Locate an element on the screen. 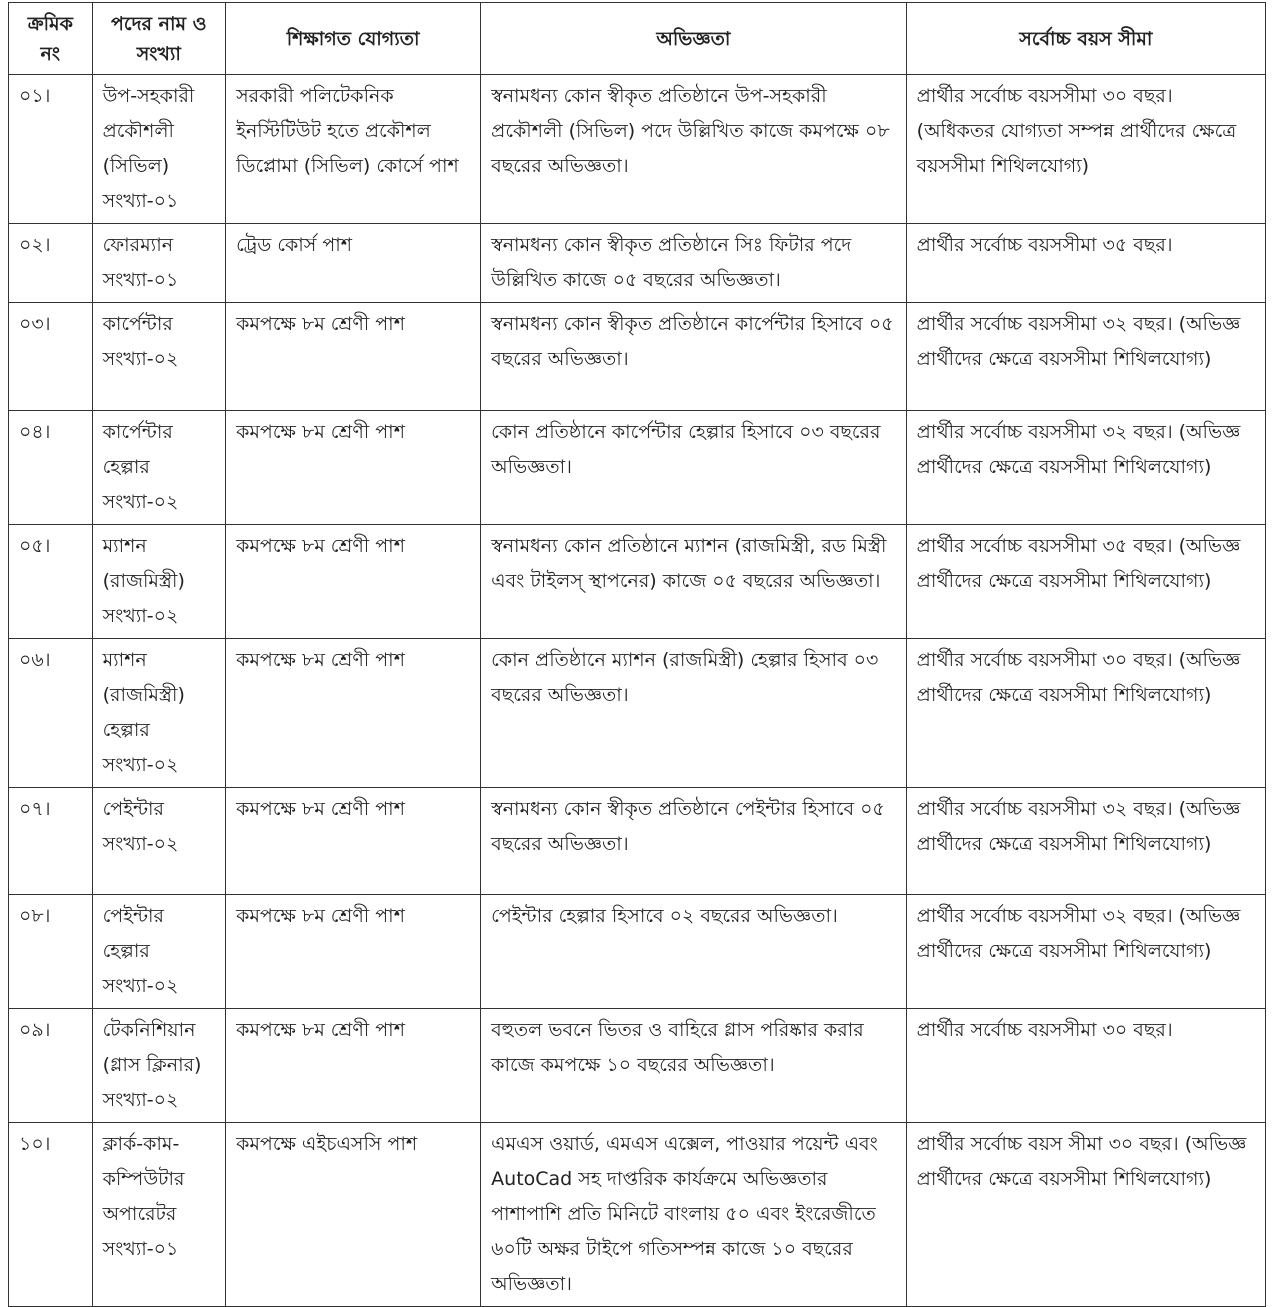 The width and height of the screenshot is (1280, 1307). cell-serial: ০৭। is located at coordinates (50, 841).